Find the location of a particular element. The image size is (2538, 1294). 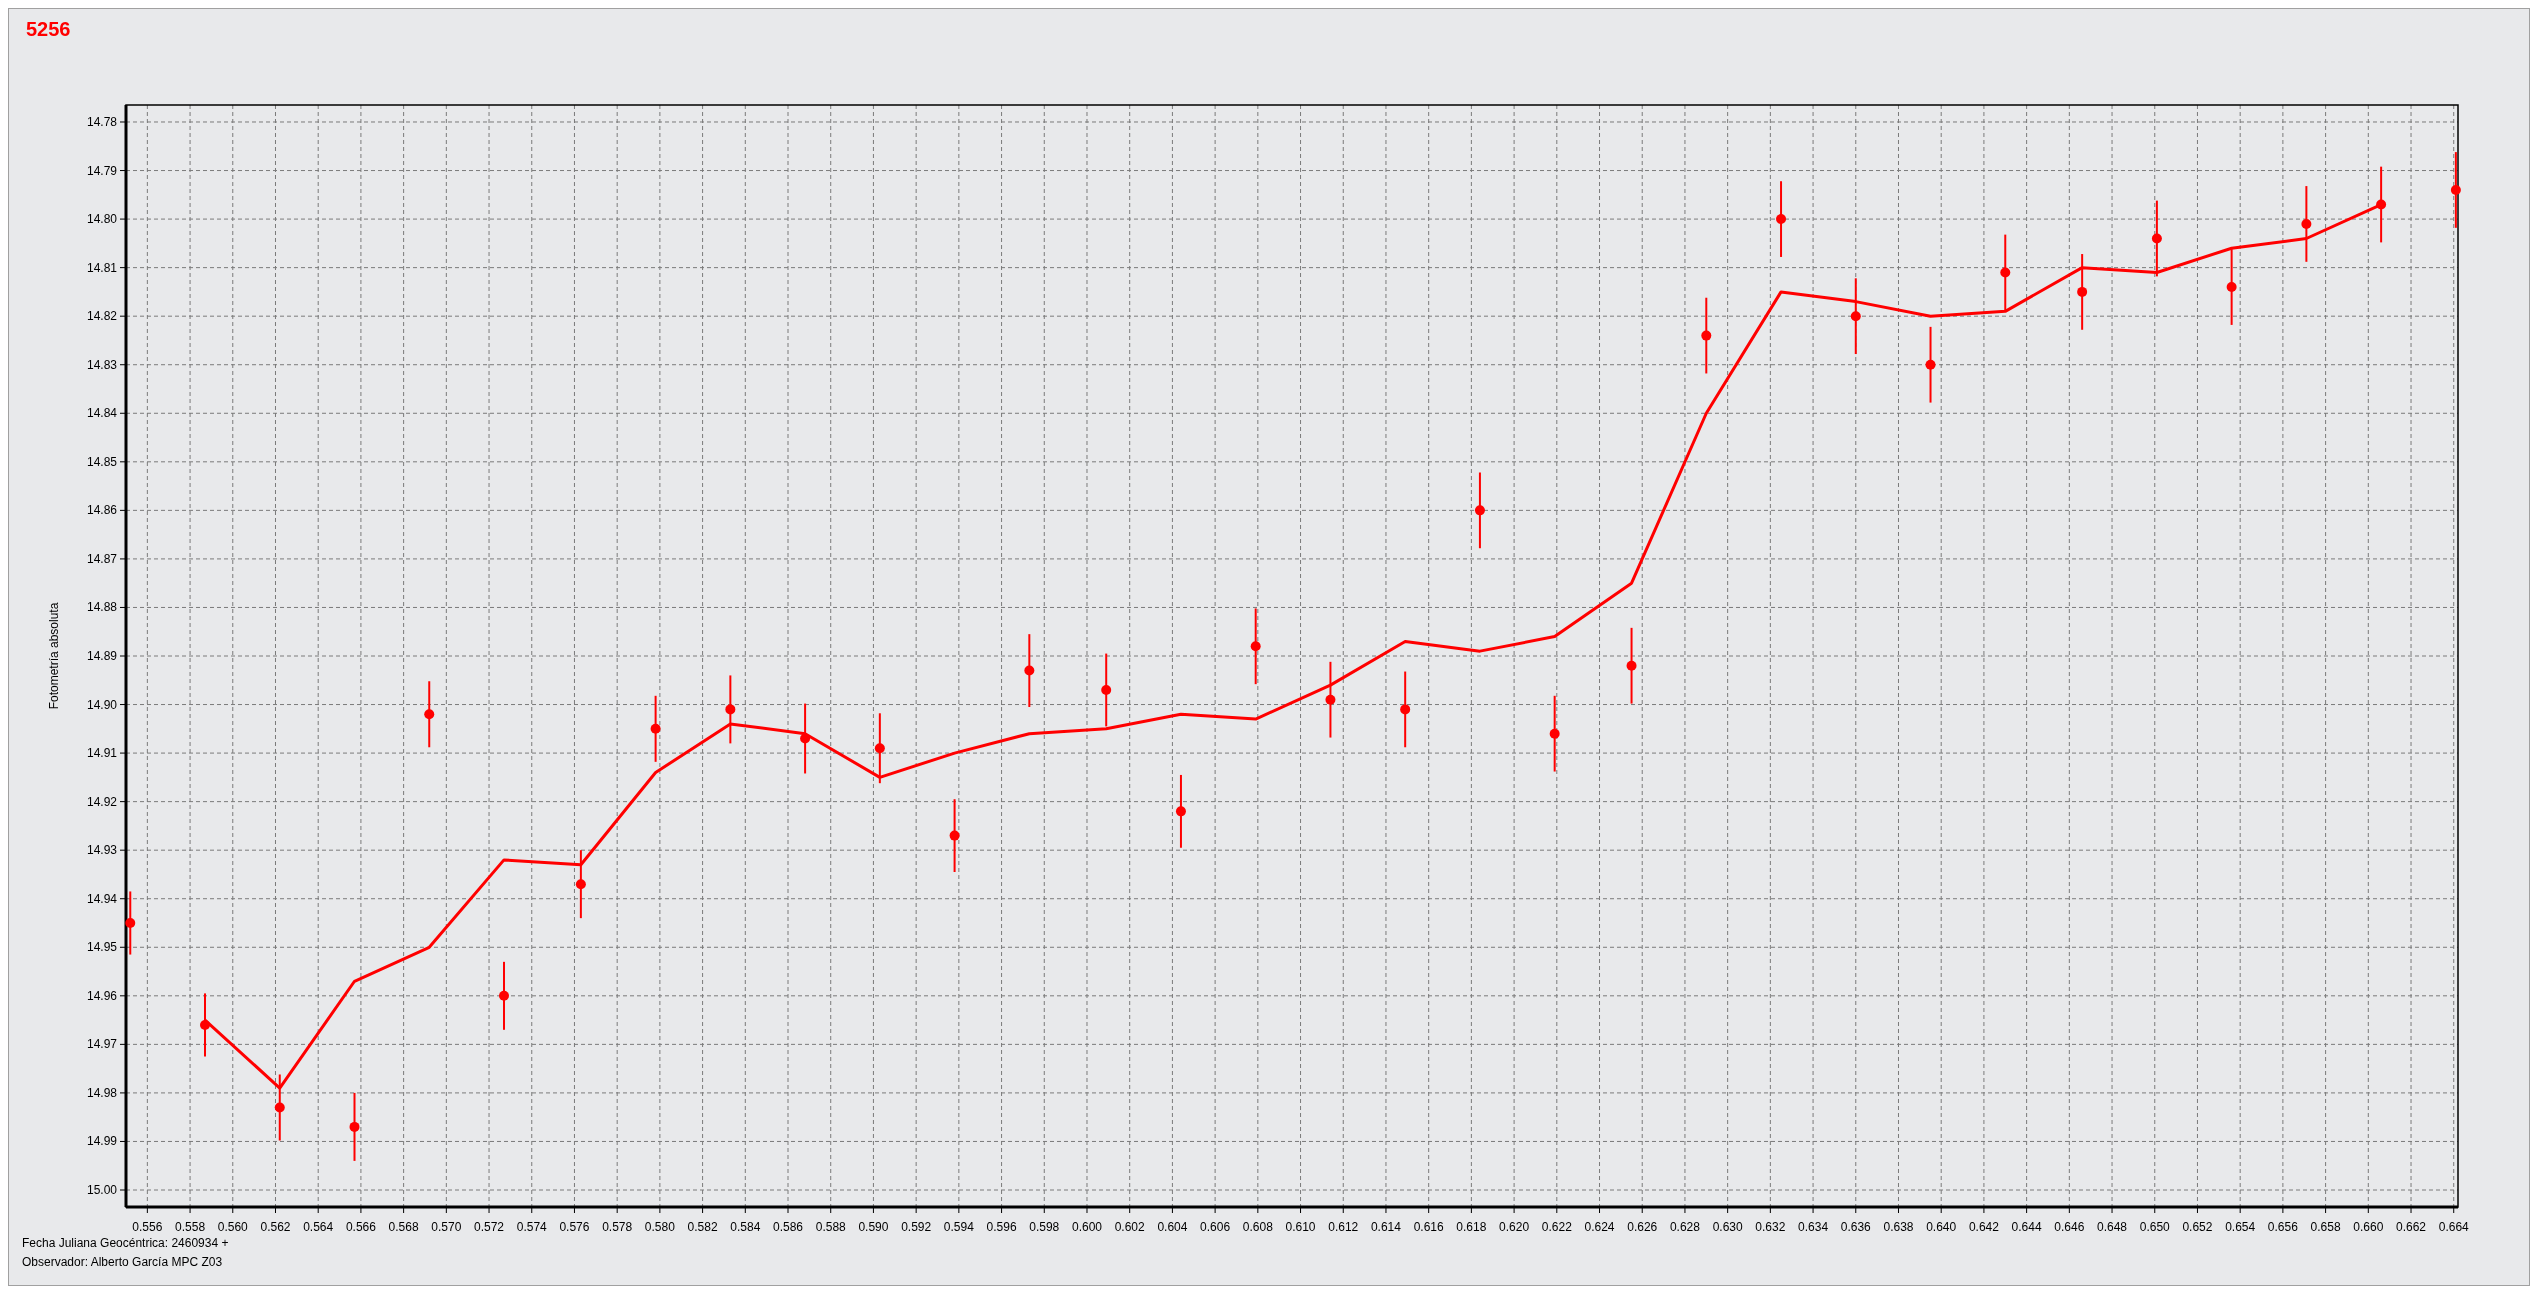

y-axis-title: Fotometría absoluta is located at coordinates (54, 656).